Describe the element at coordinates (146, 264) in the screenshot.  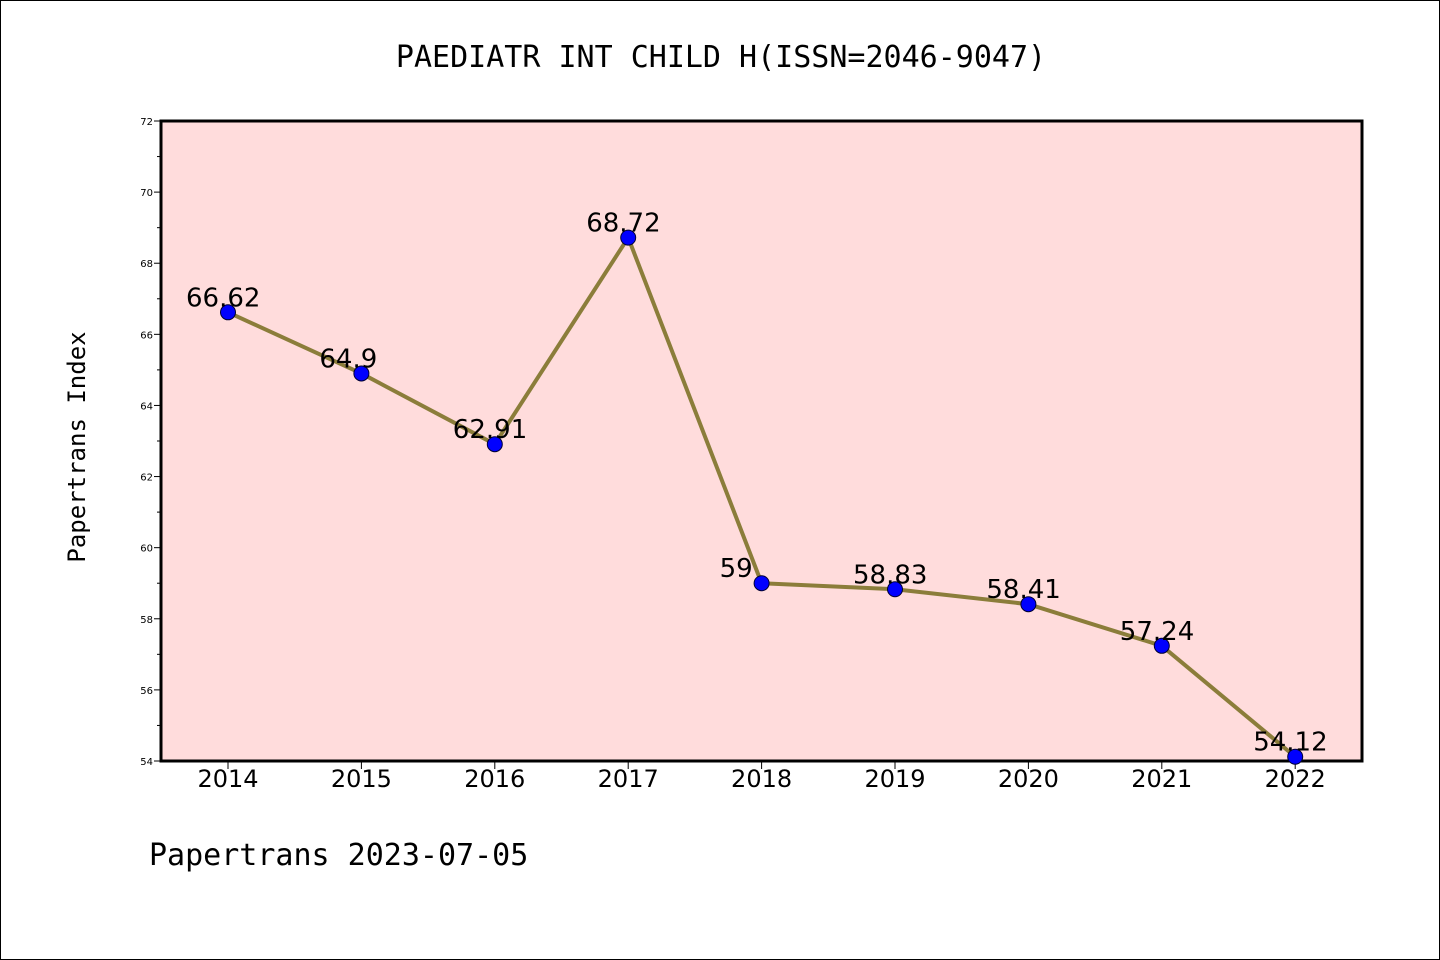
I see `y-tick-label: 68` at that location.